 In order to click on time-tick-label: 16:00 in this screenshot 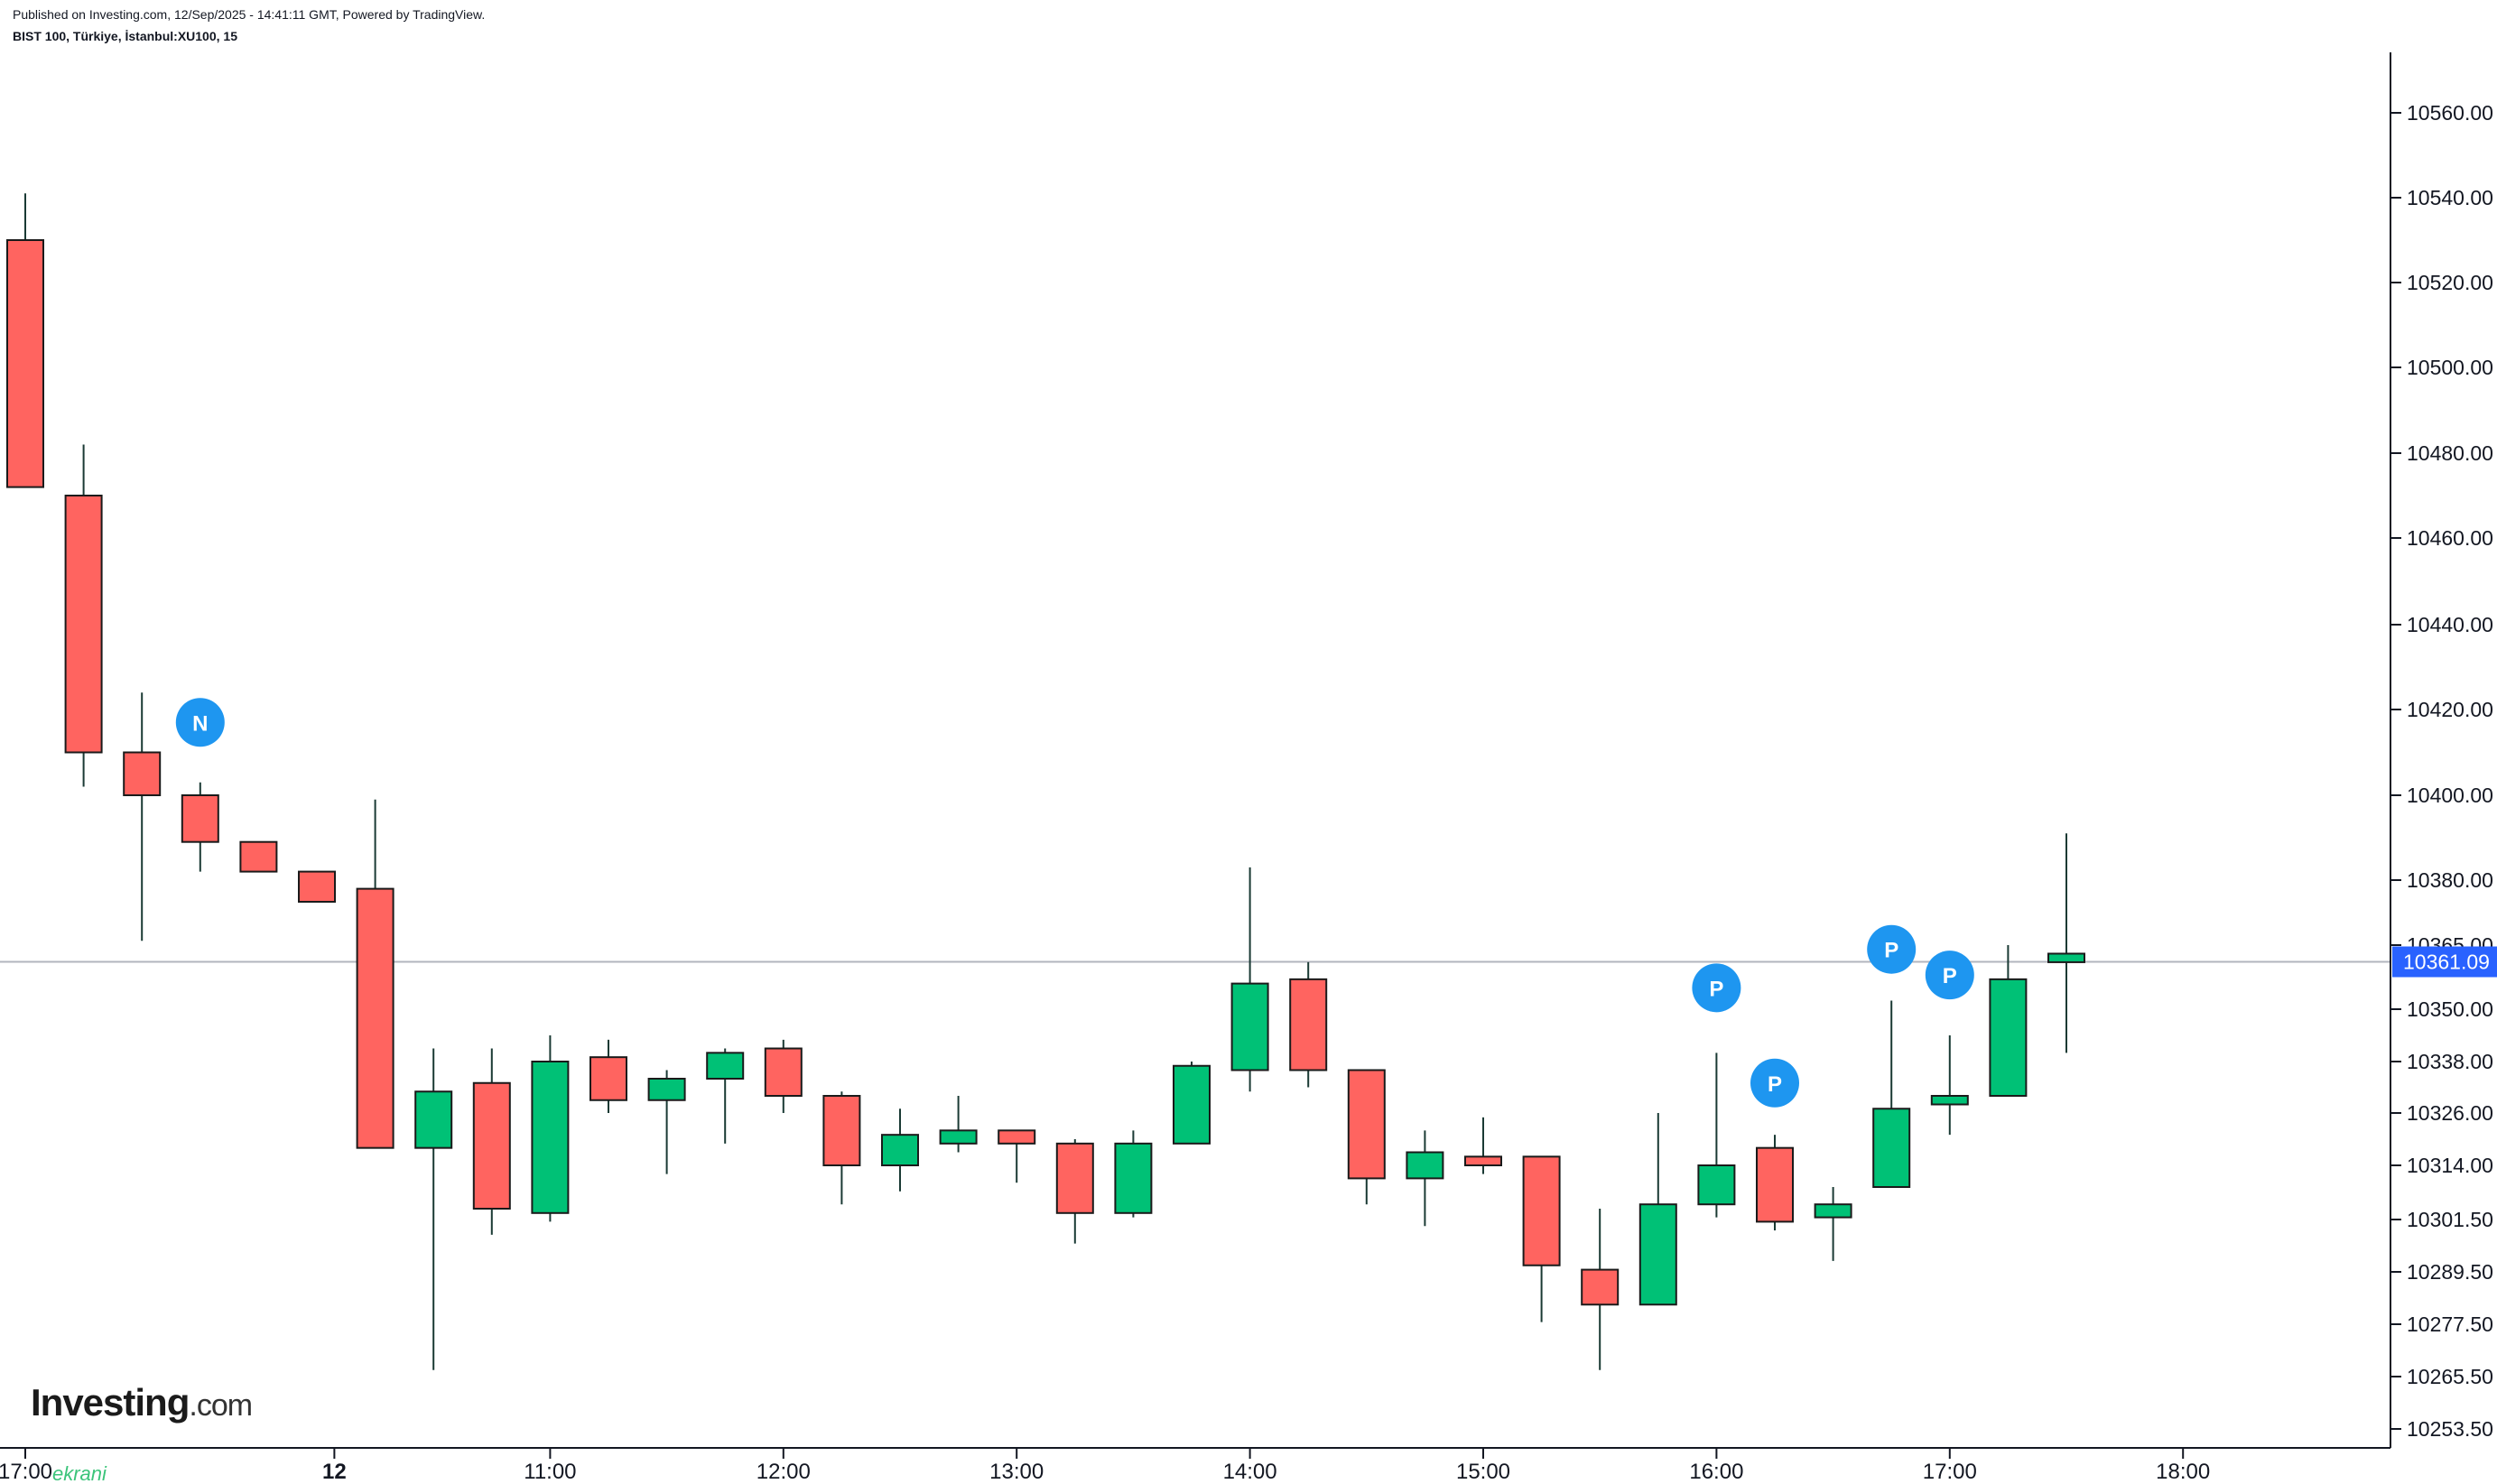, I will do `click(1716, 1472)`.